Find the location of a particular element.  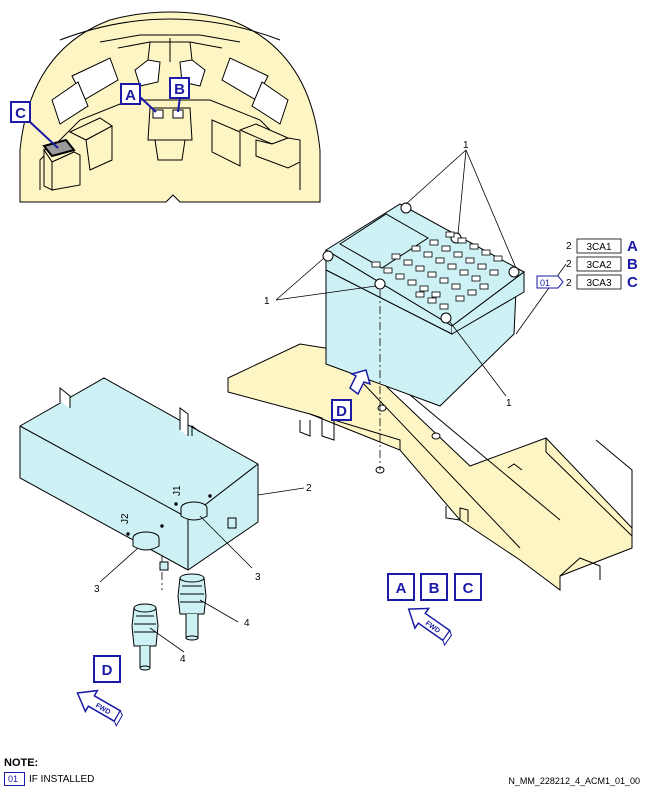

view-d-label: D is located at coordinates (107, 669).